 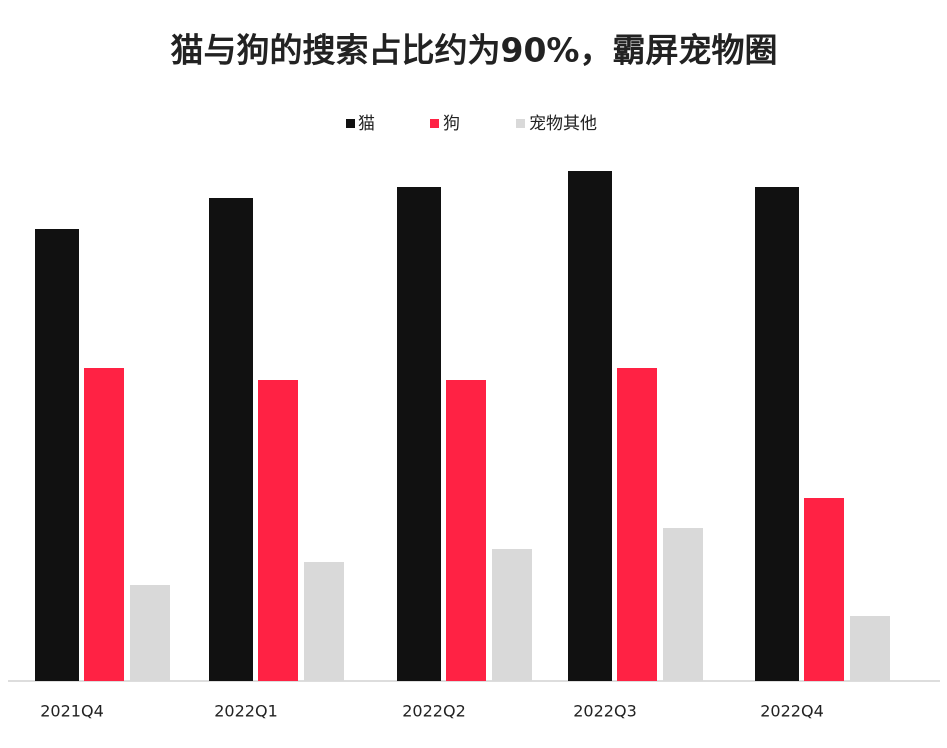 I want to click on legend-label: 狗, so click(x=451, y=124).